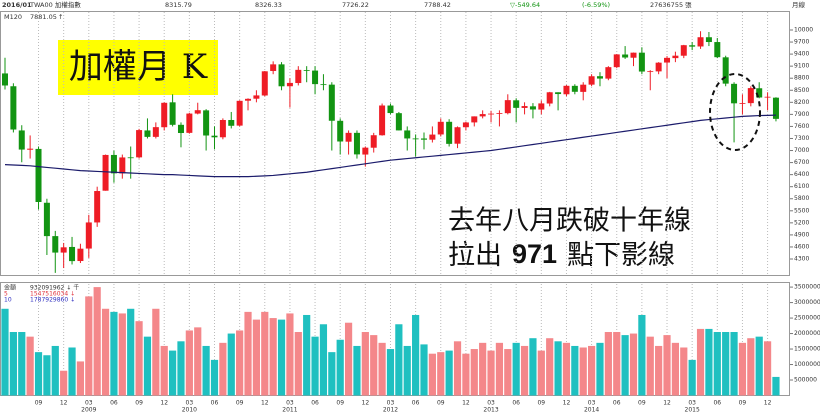  I want to click on y-tick-label: 9100, so click(801, 66).